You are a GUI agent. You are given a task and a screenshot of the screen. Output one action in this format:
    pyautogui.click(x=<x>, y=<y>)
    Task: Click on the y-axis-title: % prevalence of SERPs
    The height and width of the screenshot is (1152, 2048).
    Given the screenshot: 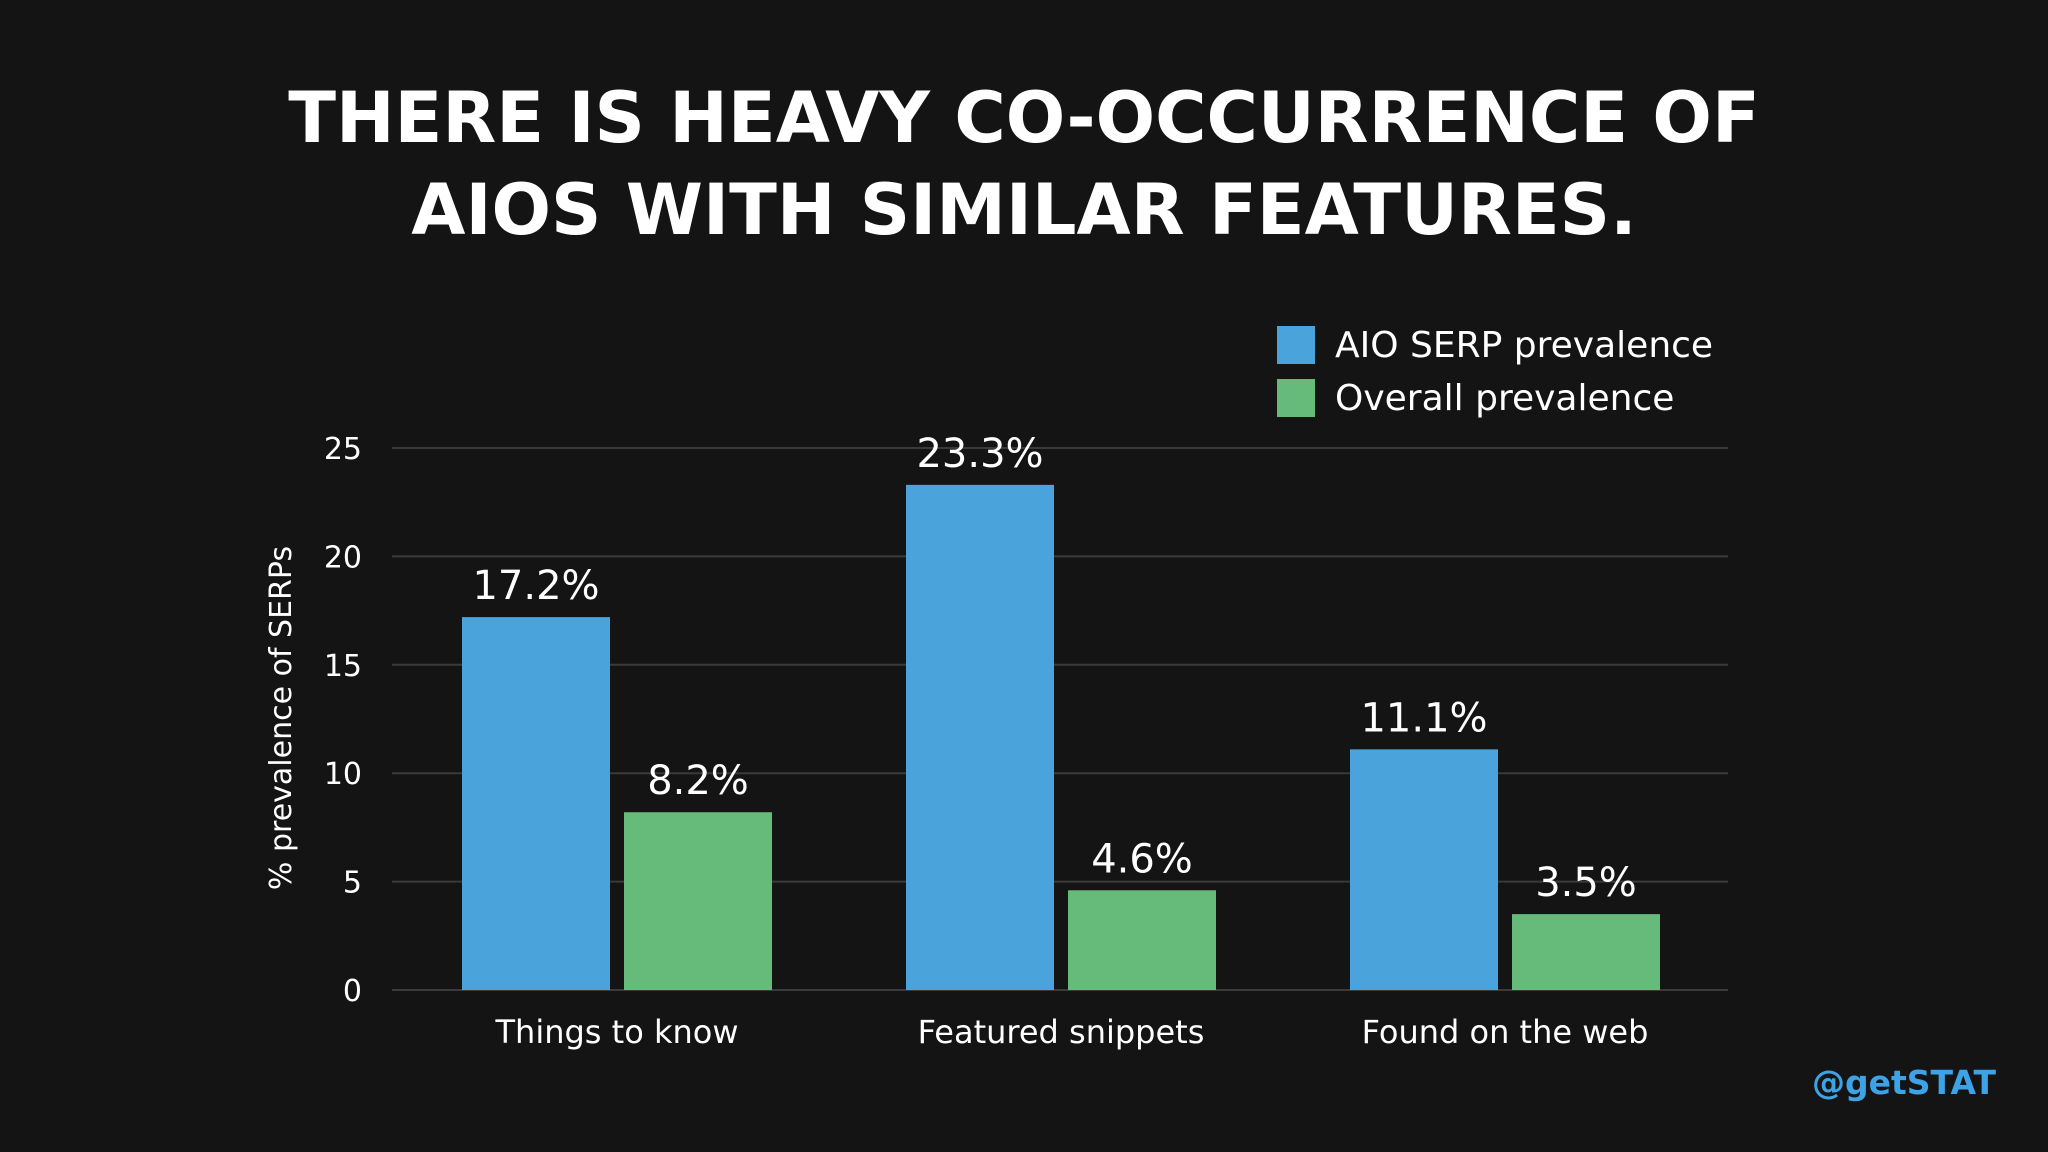 What is the action you would take?
    pyautogui.click(x=281, y=718)
    